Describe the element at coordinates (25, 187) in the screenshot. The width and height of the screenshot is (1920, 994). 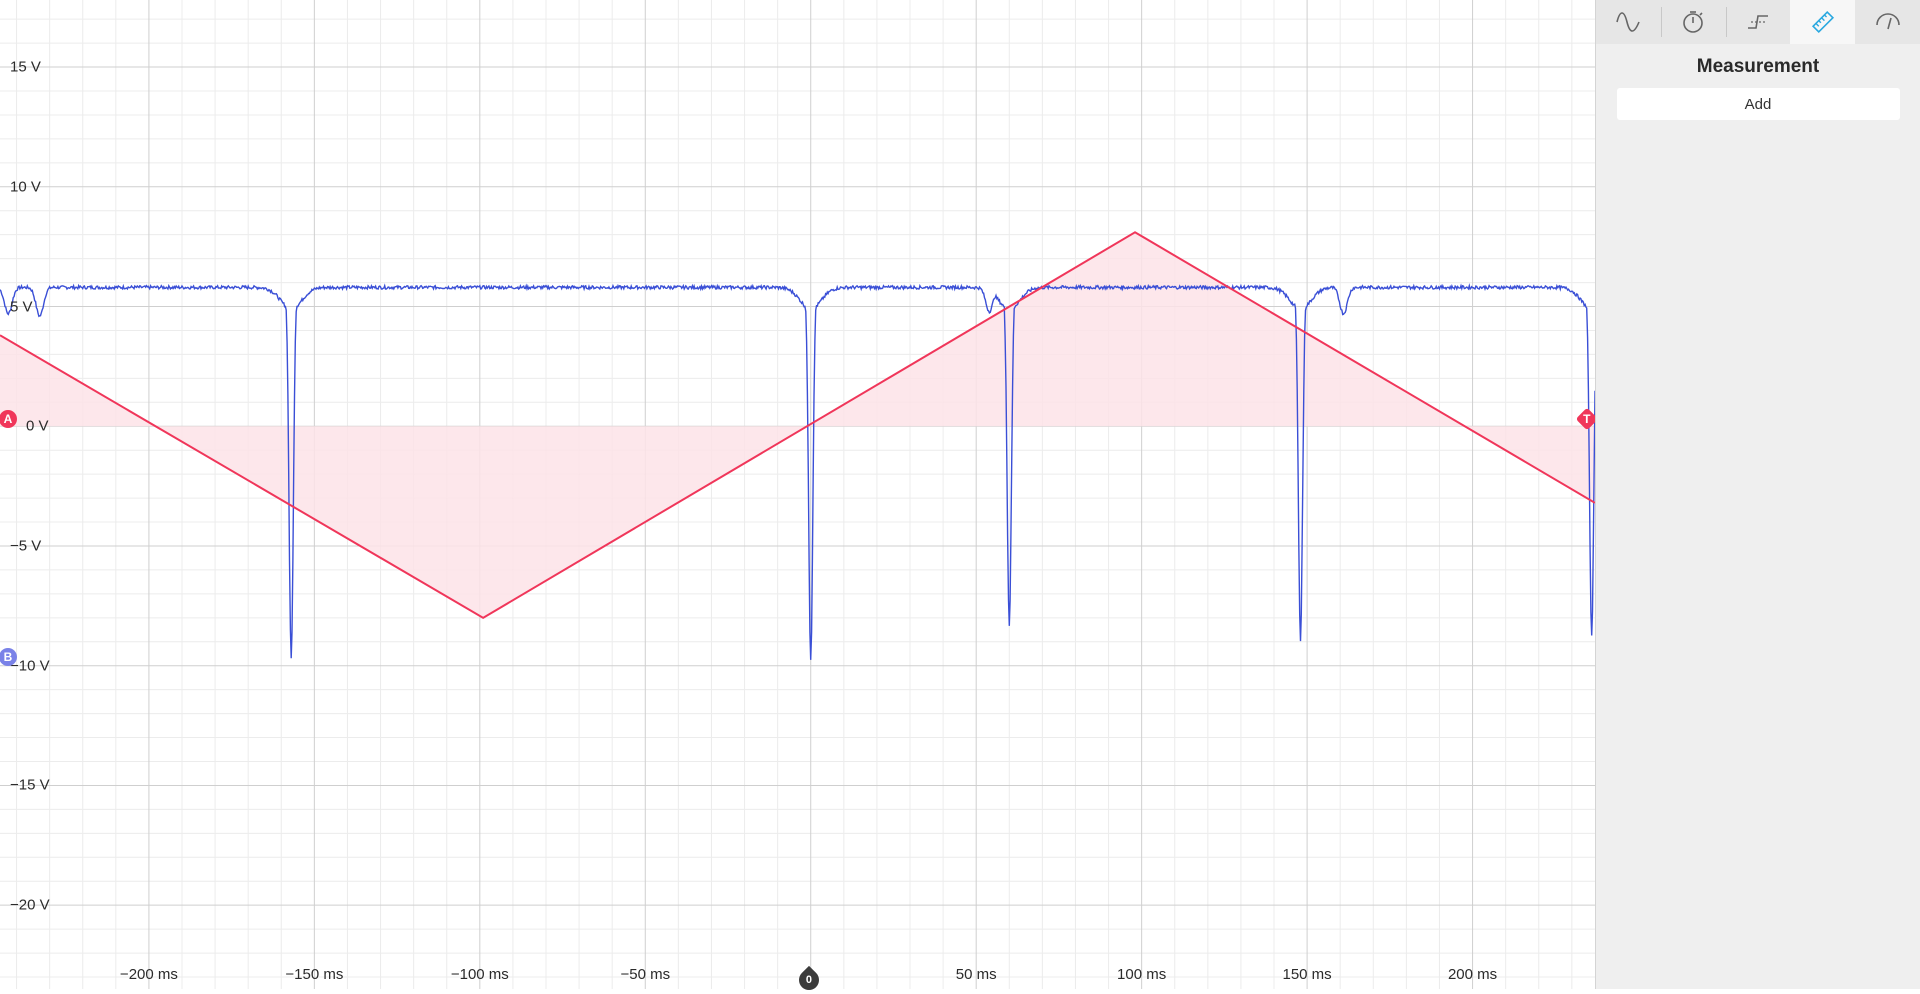
I see `y-tick-label: 10 V` at that location.